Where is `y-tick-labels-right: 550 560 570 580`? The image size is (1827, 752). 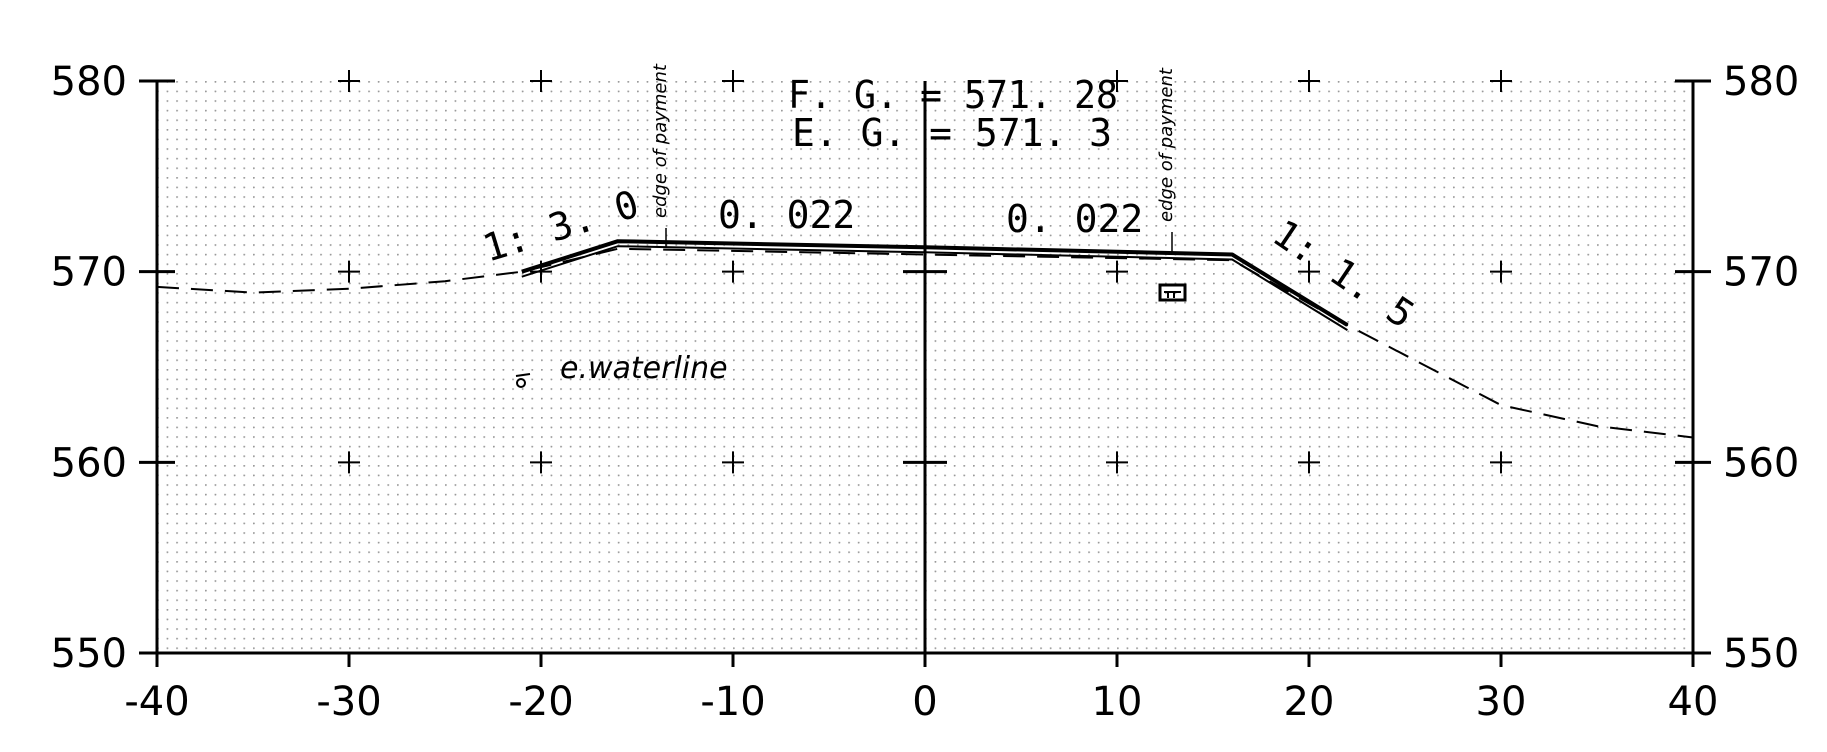
y-tick-labels-right: 550 560 570 580 is located at coordinates (1761, 368).